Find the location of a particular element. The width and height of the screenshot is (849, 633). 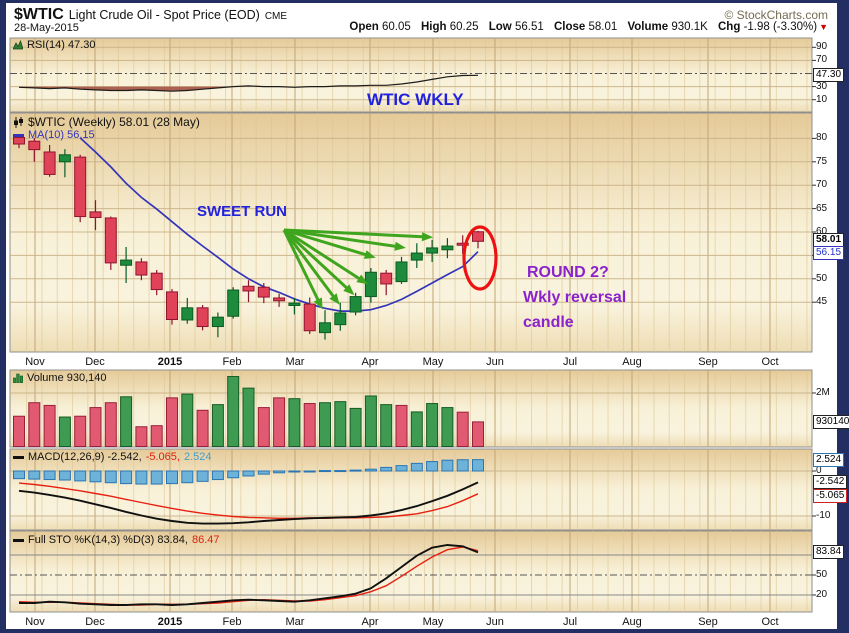

close-value: 58.01 is located at coordinates (603, 27).